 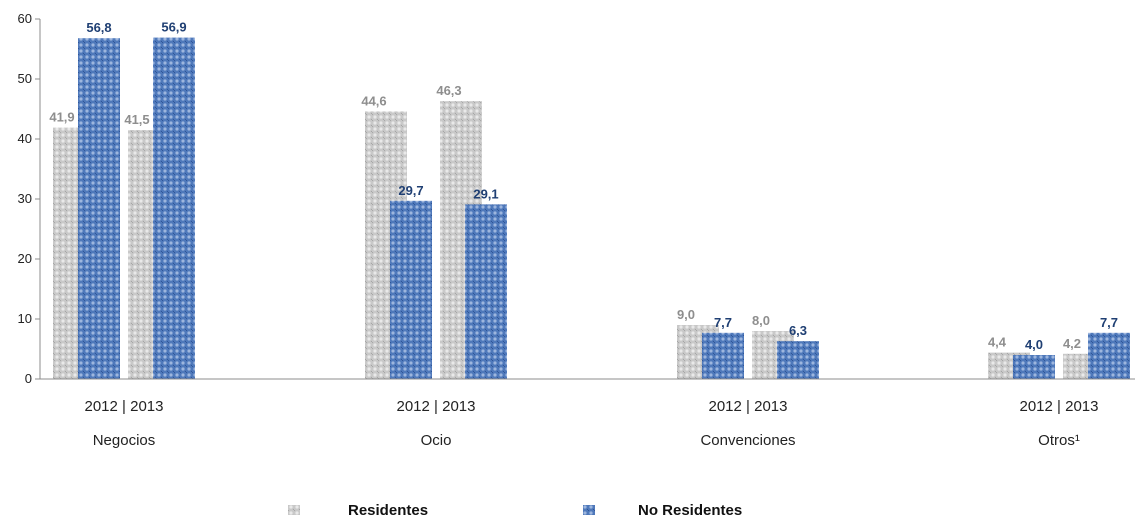 What do you see at coordinates (448, 90) in the screenshot?
I see `data-label: 46,3` at bounding box center [448, 90].